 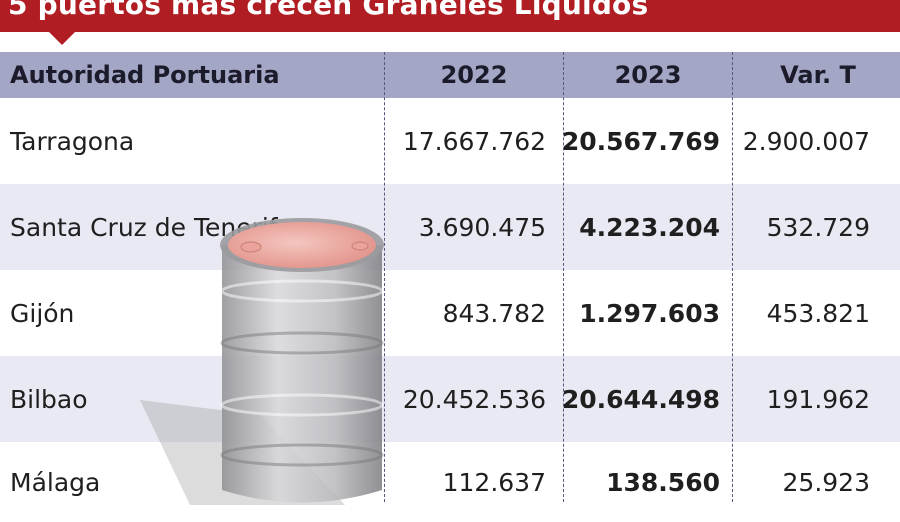 I want to click on value-variation: 453.821, so click(x=818, y=313).